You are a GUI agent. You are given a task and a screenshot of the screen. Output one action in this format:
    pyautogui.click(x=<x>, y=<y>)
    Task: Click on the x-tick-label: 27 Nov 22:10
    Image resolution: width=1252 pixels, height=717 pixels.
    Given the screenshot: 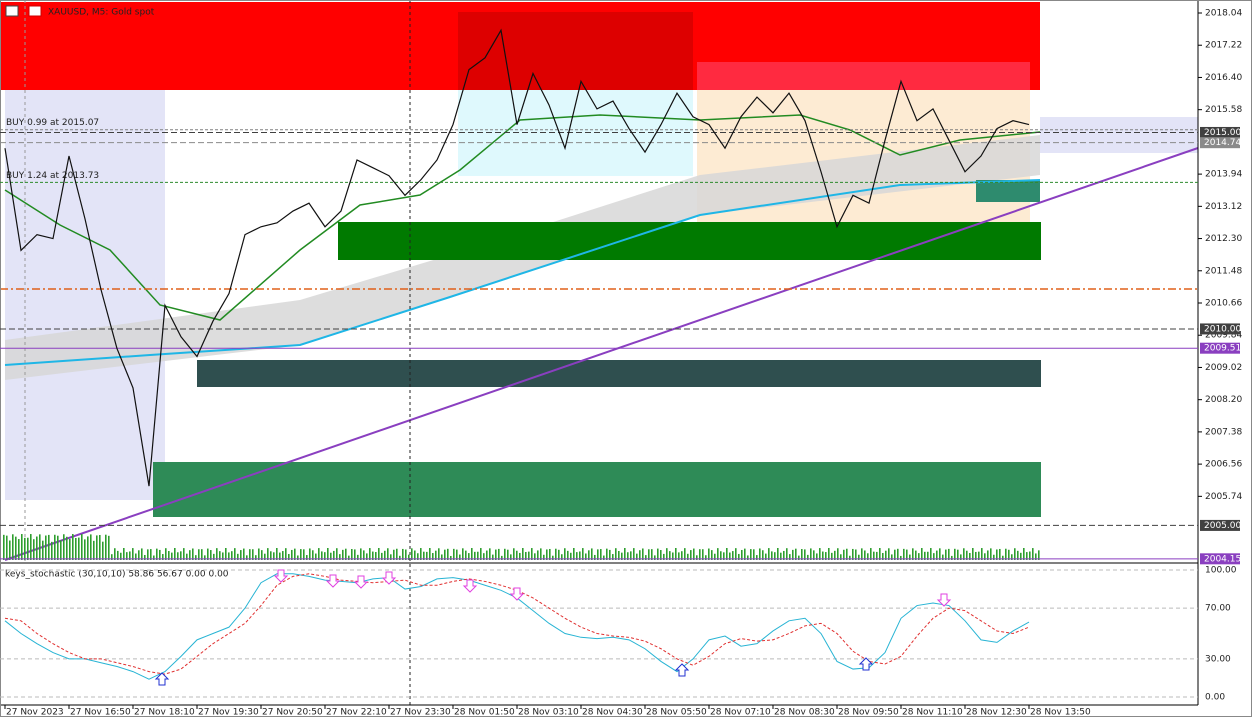 What is the action you would take?
    pyautogui.click(x=356, y=712)
    